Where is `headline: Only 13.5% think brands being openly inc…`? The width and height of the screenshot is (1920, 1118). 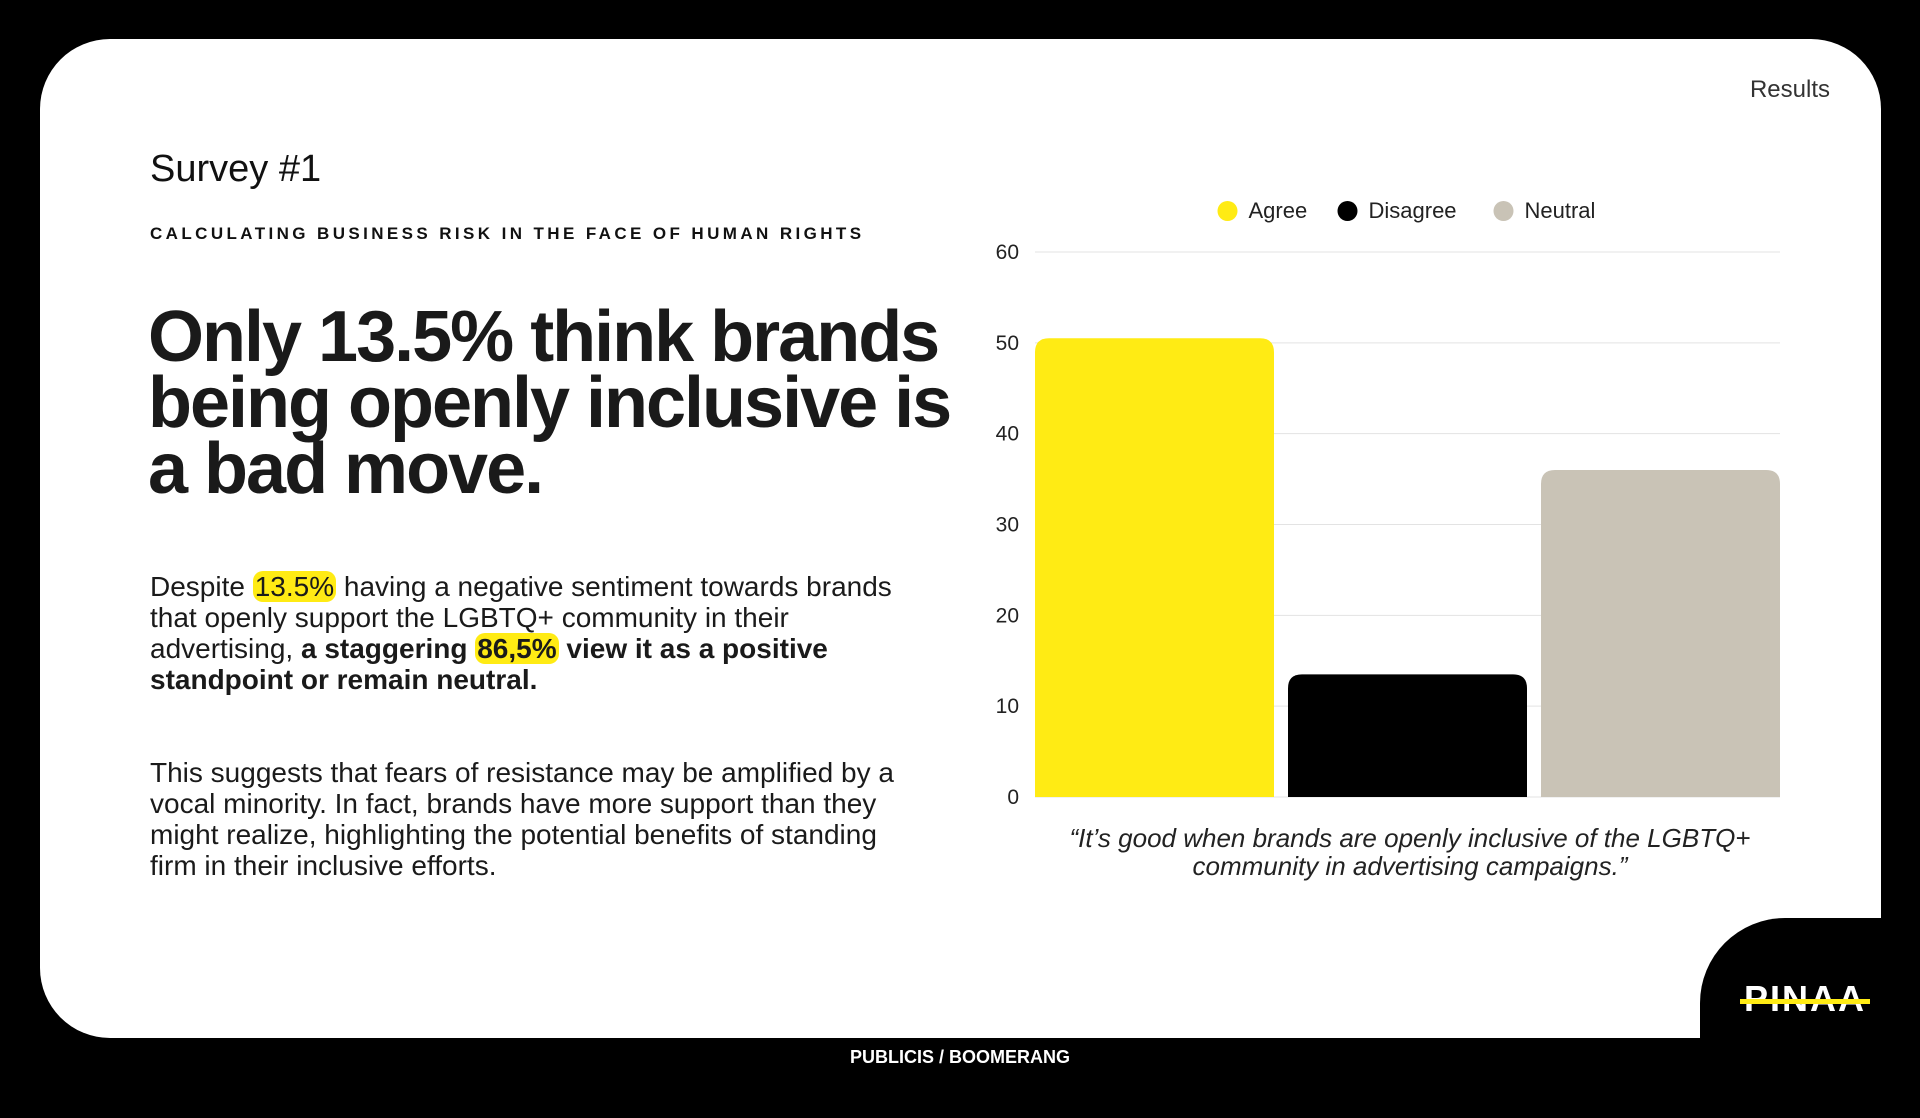 headline: Only 13.5% think brands being openly inc… is located at coordinates (550, 403).